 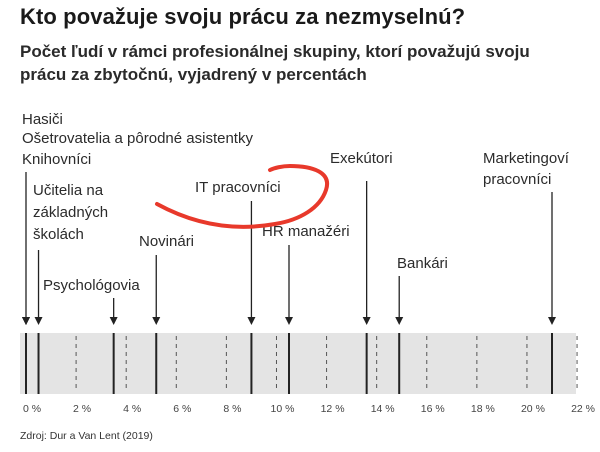 What do you see at coordinates (243, 16) in the screenshot?
I see `chart-title: Kto považuje svoju prácu za nezmyselnú?` at bounding box center [243, 16].